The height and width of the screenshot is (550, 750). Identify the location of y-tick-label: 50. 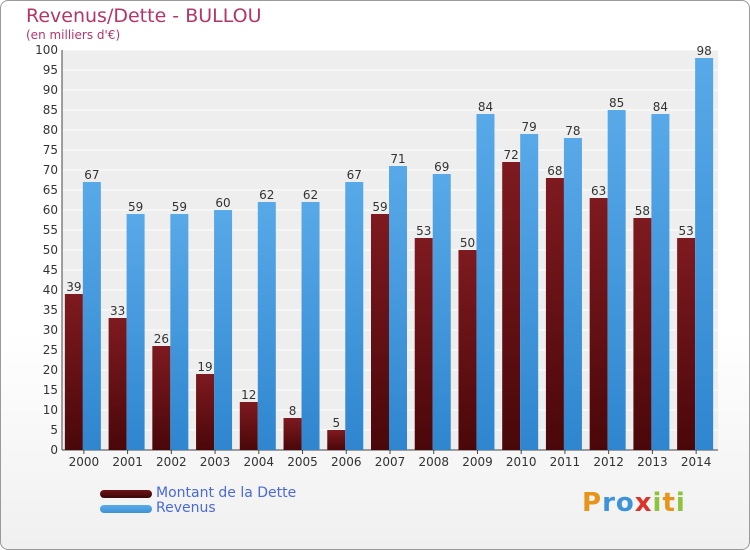
(50, 250).